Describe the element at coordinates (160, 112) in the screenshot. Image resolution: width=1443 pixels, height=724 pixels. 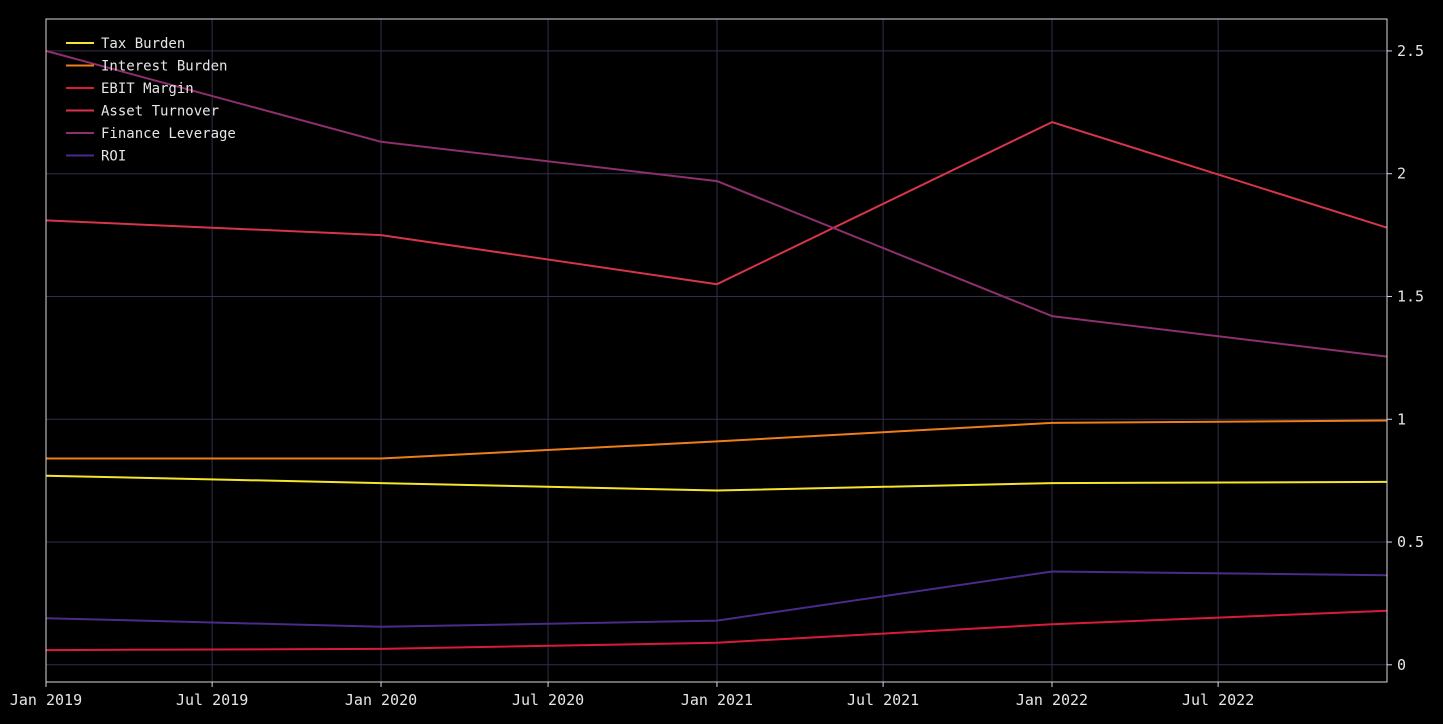
I see `legend-label: Asset Turnover` at that location.